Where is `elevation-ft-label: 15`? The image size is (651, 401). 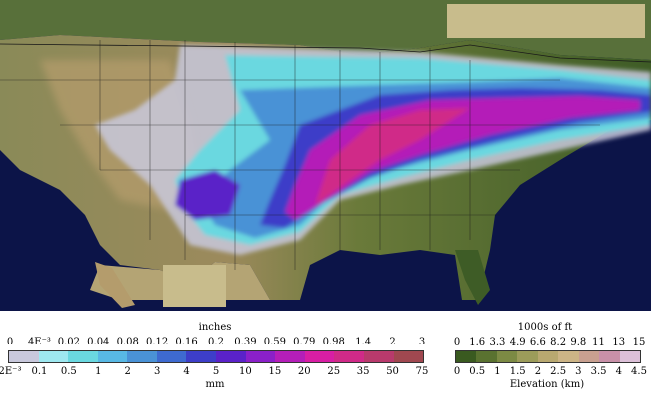 elevation-ft-label: 15 is located at coordinates (639, 342).